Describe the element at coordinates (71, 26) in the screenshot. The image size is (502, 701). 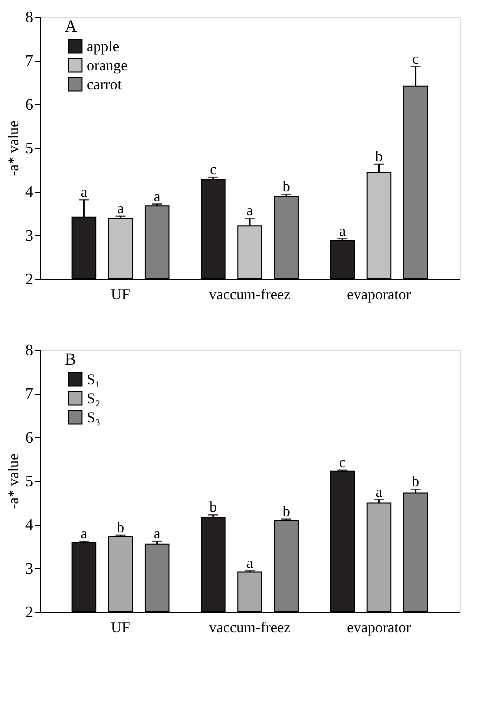
I see `chart-title: A` at that location.